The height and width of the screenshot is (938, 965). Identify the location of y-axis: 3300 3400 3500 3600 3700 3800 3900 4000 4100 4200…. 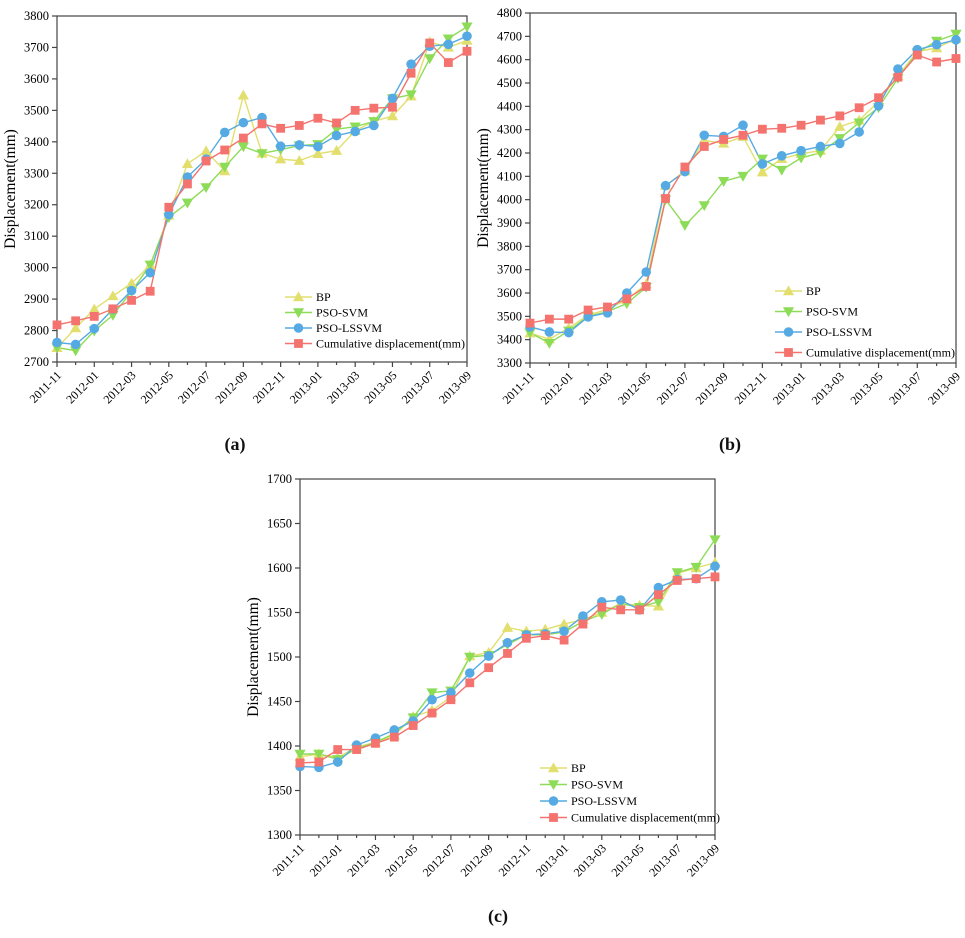
(513, 188).